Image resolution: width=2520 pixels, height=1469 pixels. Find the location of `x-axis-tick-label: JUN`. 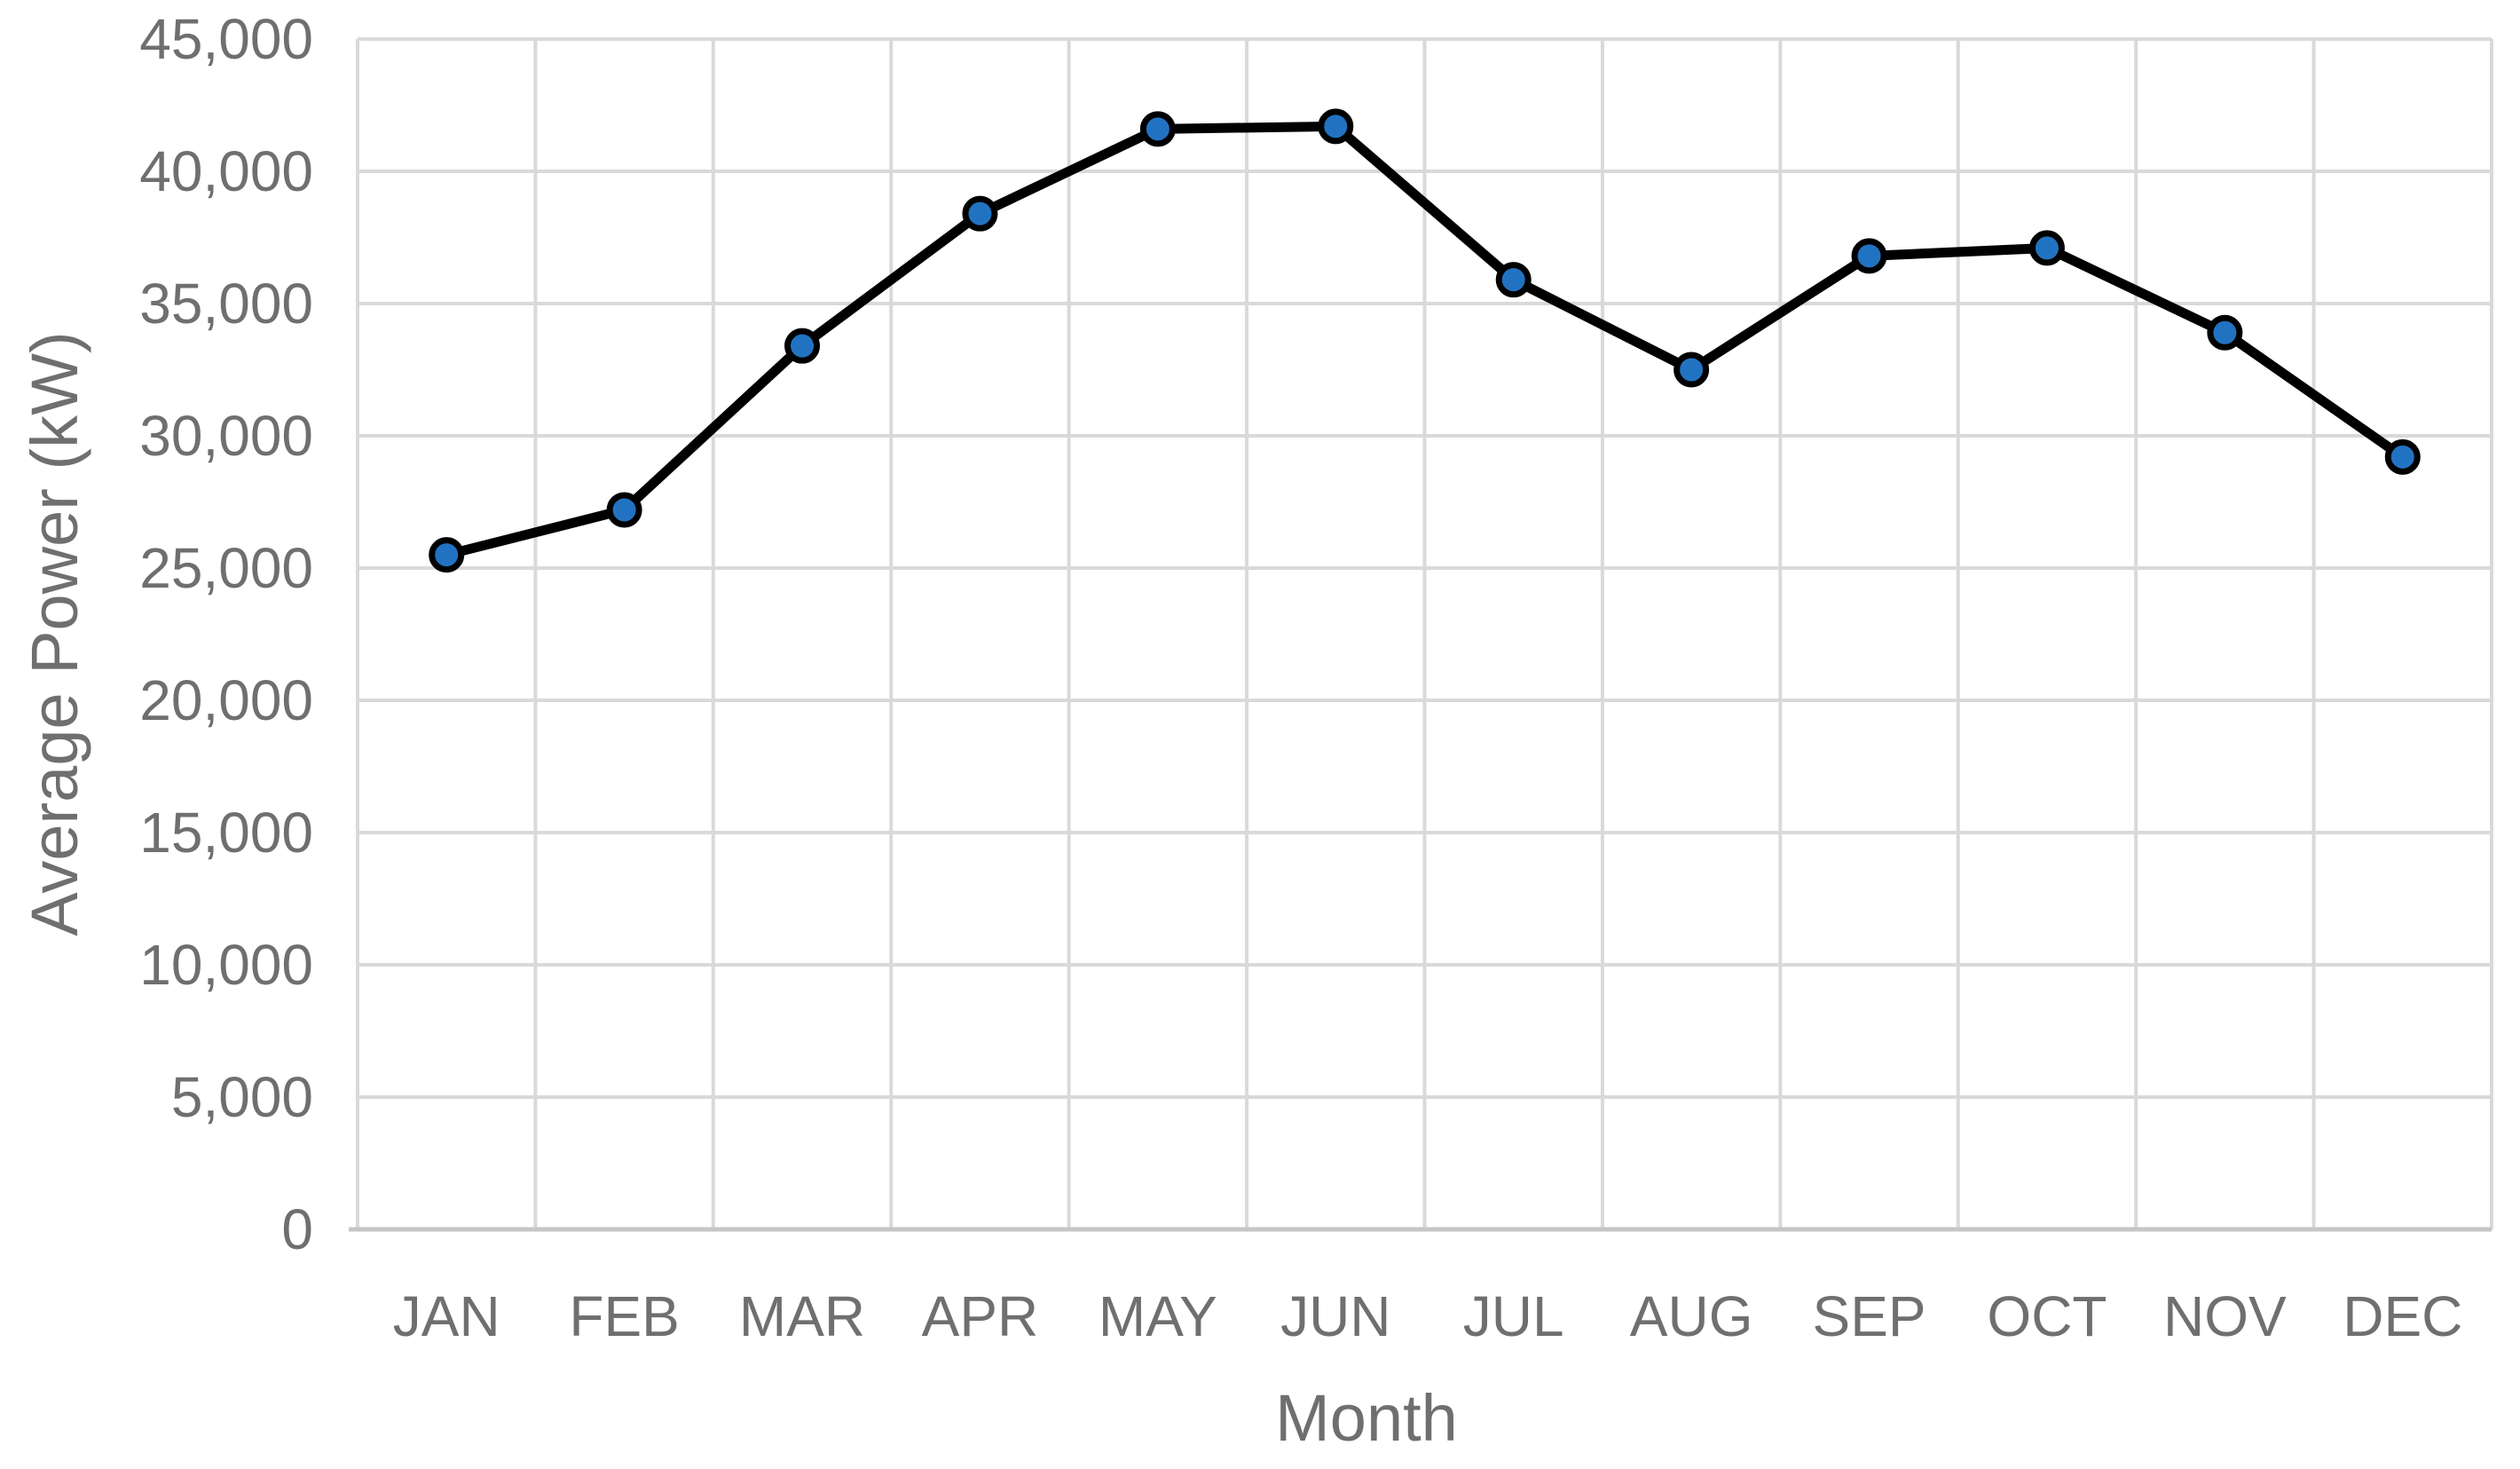

x-axis-tick-label: JUN is located at coordinates (1335, 1316).